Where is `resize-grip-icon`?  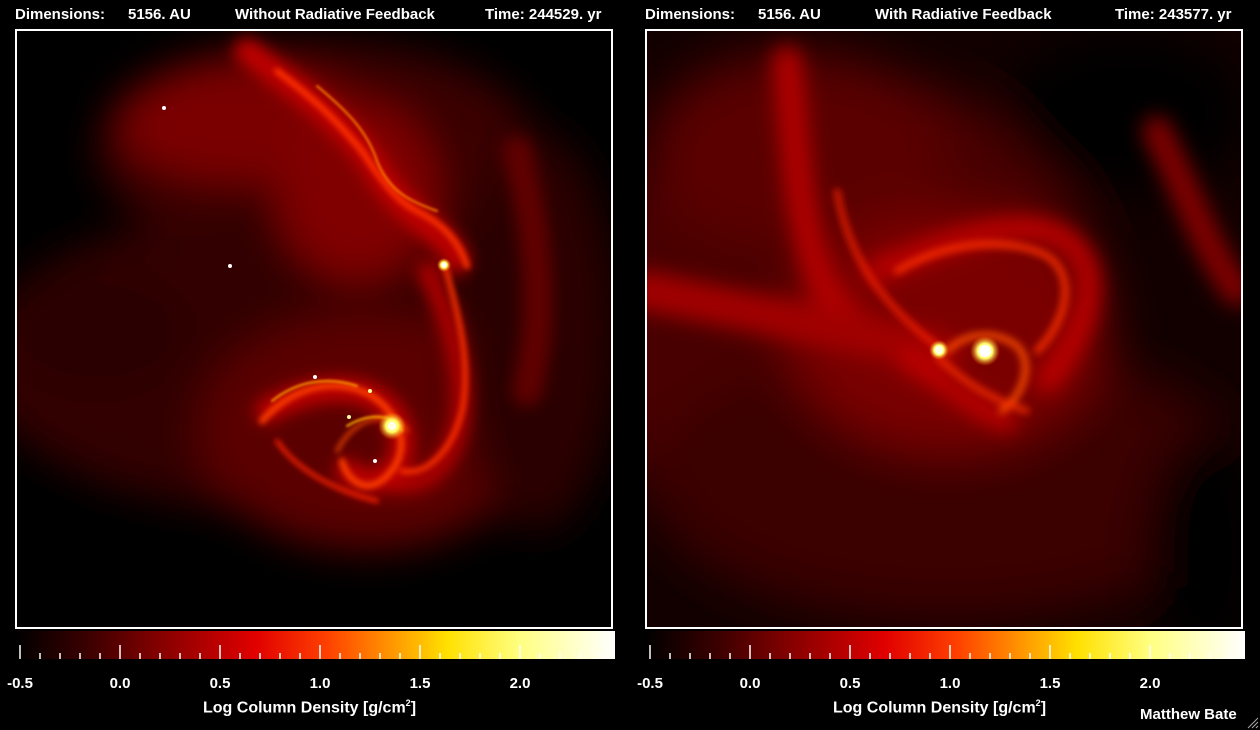 resize-grip-icon is located at coordinates (1252, 722).